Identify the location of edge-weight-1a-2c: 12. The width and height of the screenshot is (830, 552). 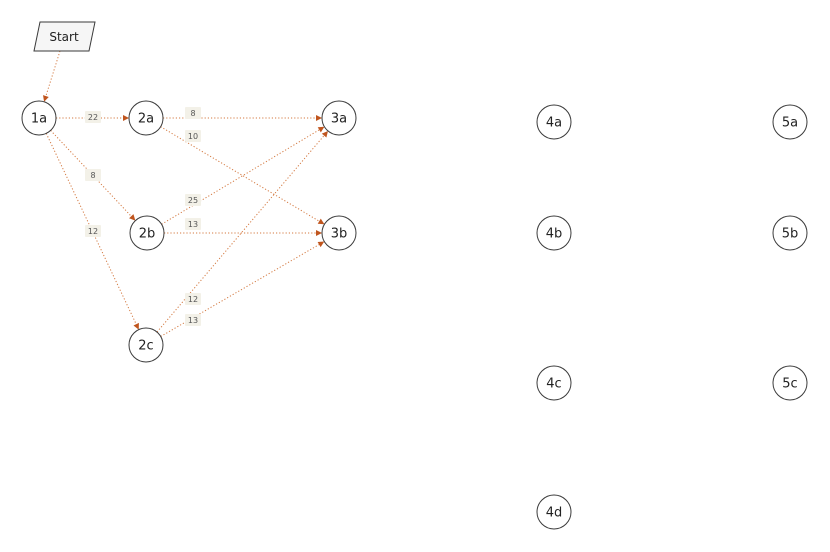
(93, 231).